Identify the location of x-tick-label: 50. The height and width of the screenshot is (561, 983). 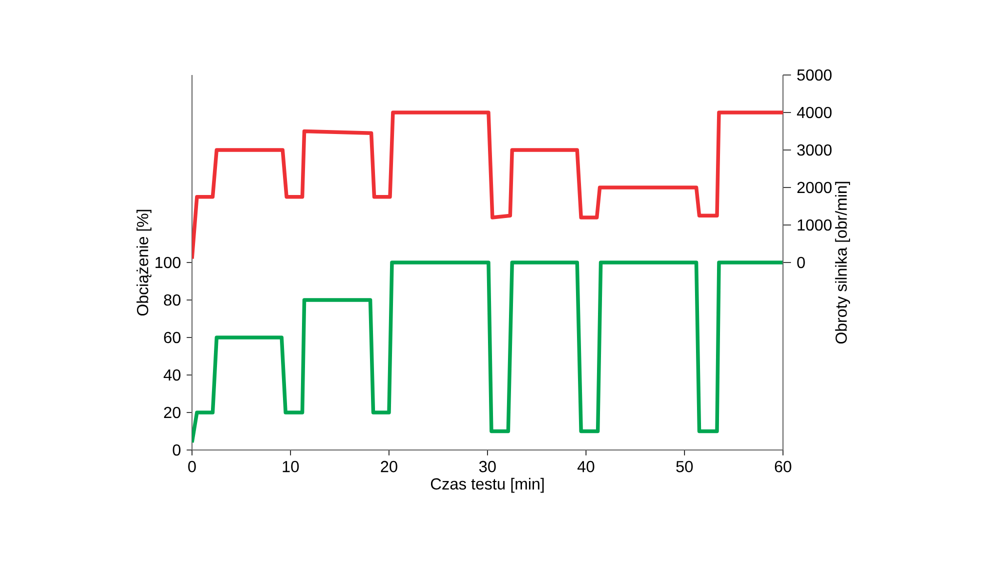
(684, 466).